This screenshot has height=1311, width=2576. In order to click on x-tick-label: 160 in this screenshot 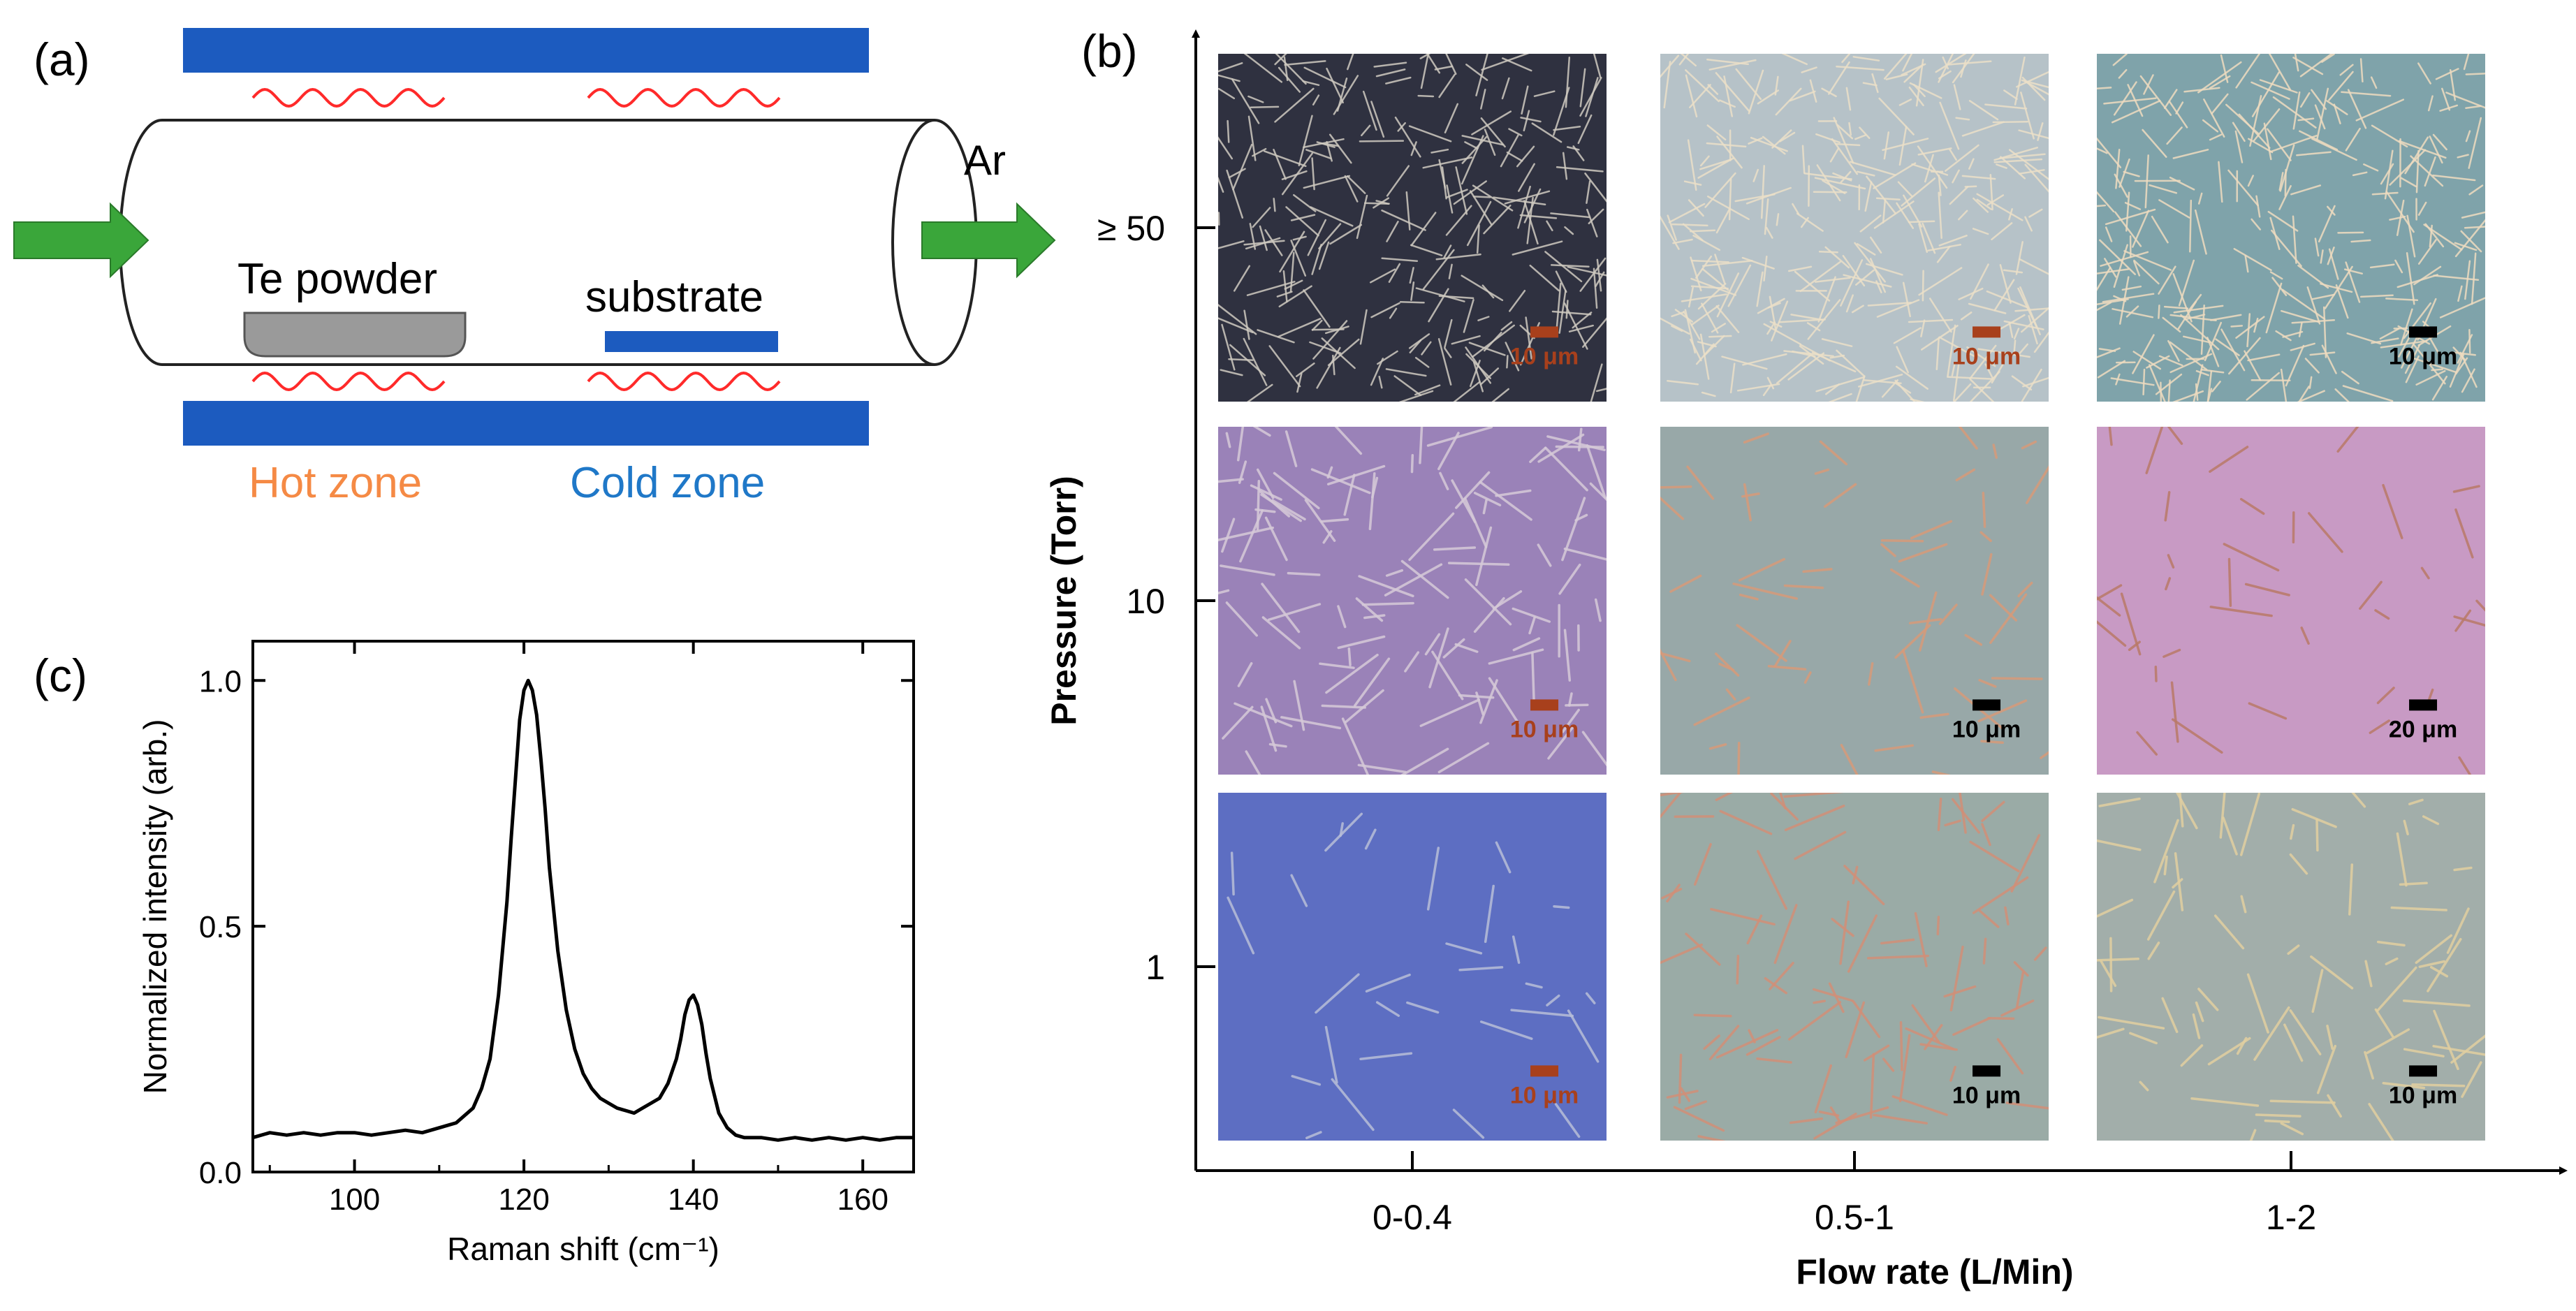, I will do `click(863, 1199)`.